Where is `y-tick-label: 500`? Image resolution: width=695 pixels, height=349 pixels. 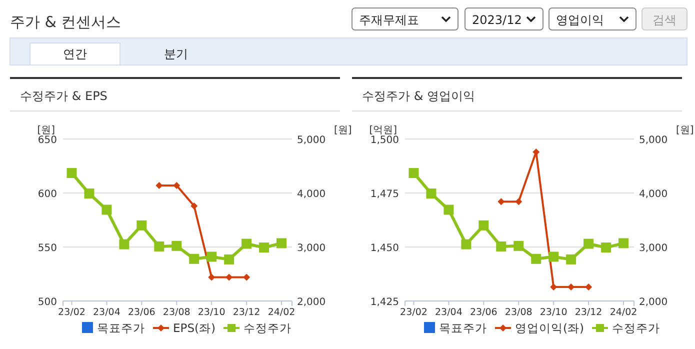 y-tick-label: 500 is located at coordinates (47, 302).